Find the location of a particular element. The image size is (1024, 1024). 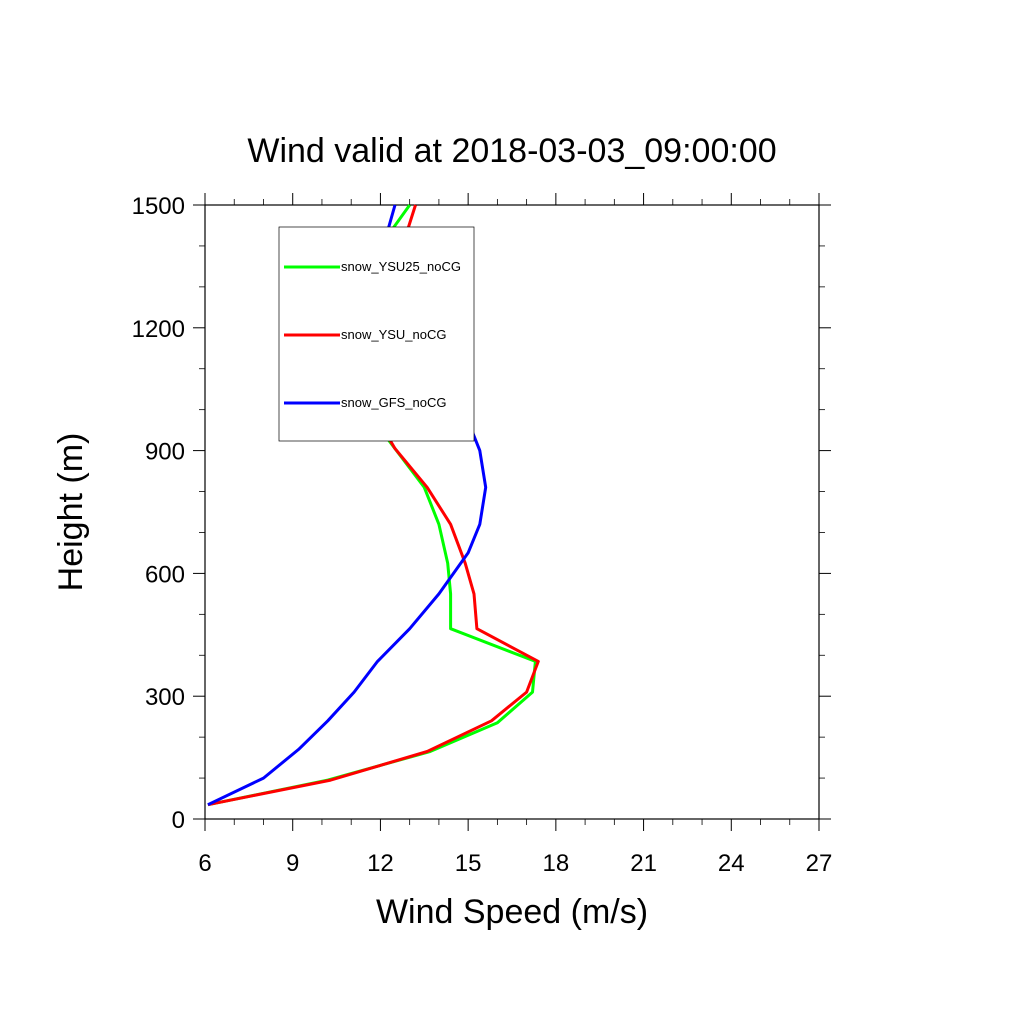

legend-label: snow_YSU25_noCG is located at coordinates (401, 266).